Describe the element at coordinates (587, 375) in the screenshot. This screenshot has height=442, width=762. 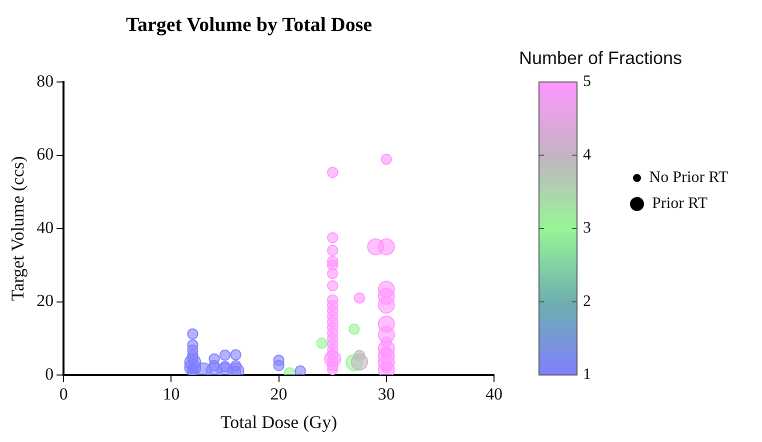
I see `color-bar-label: 1` at that location.